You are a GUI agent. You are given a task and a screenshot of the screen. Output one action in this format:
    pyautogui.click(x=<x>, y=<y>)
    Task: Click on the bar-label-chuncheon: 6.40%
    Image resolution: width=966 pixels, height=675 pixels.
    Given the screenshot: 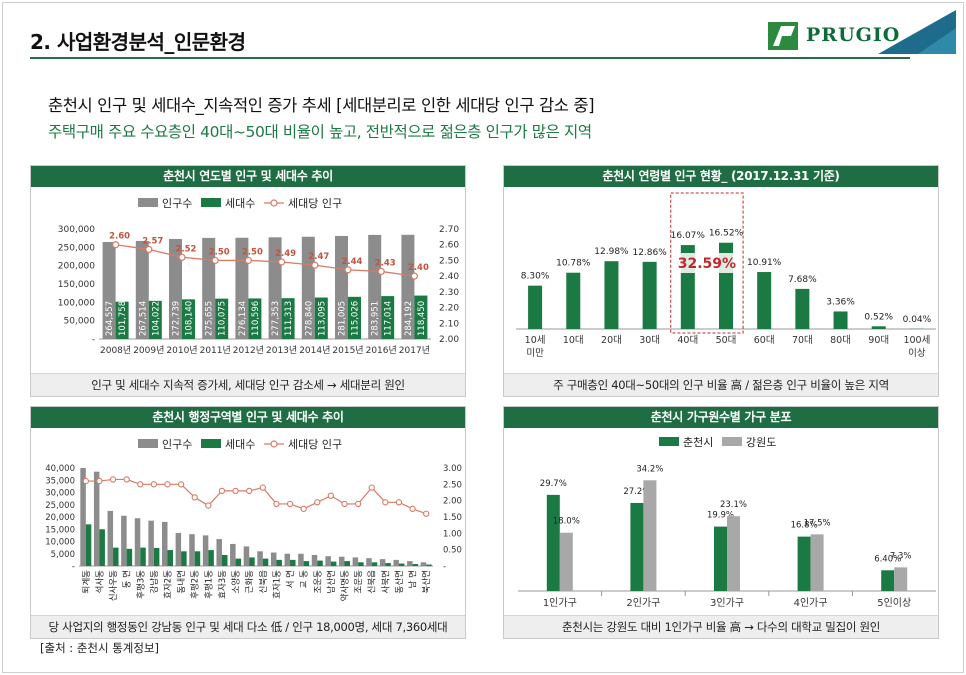 What is the action you would take?
    pyautogui.click(x=887, y=559)
    